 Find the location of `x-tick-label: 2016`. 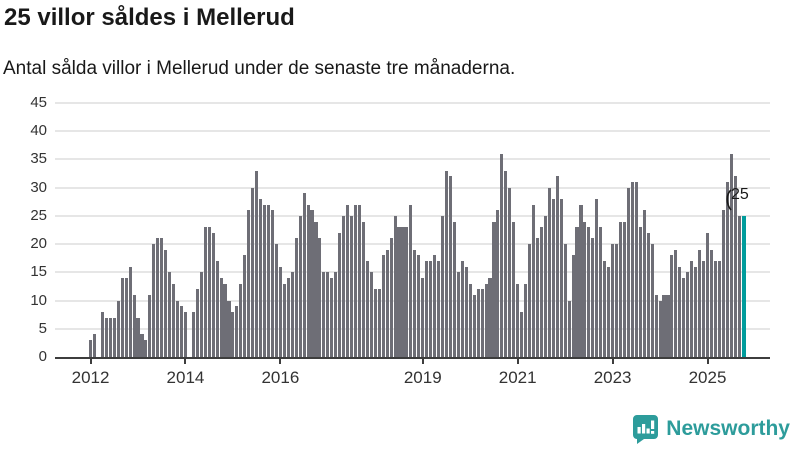

x-tick-label: 2016 is located at coordinates (280, 377).